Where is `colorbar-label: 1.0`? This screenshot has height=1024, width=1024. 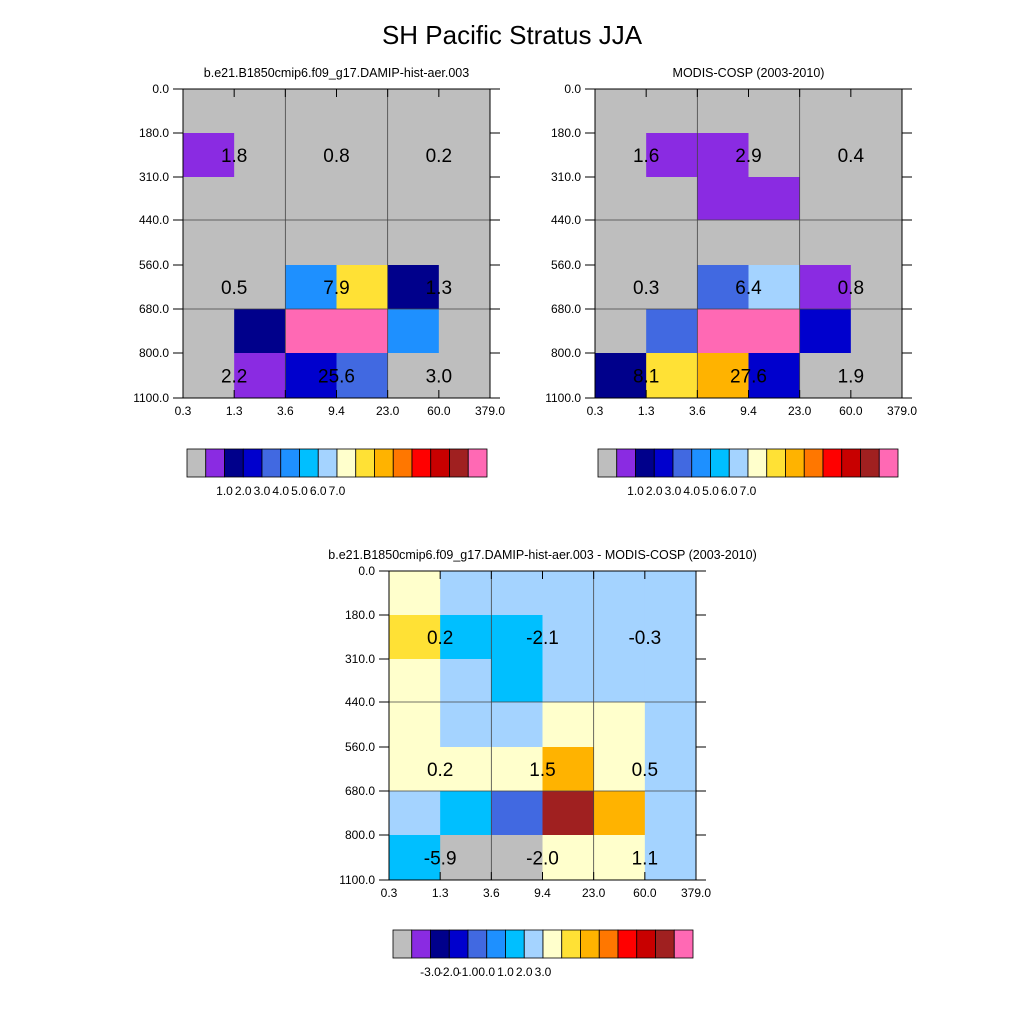 colorbar-label: 1.0 is located at coordinates (224, 491).